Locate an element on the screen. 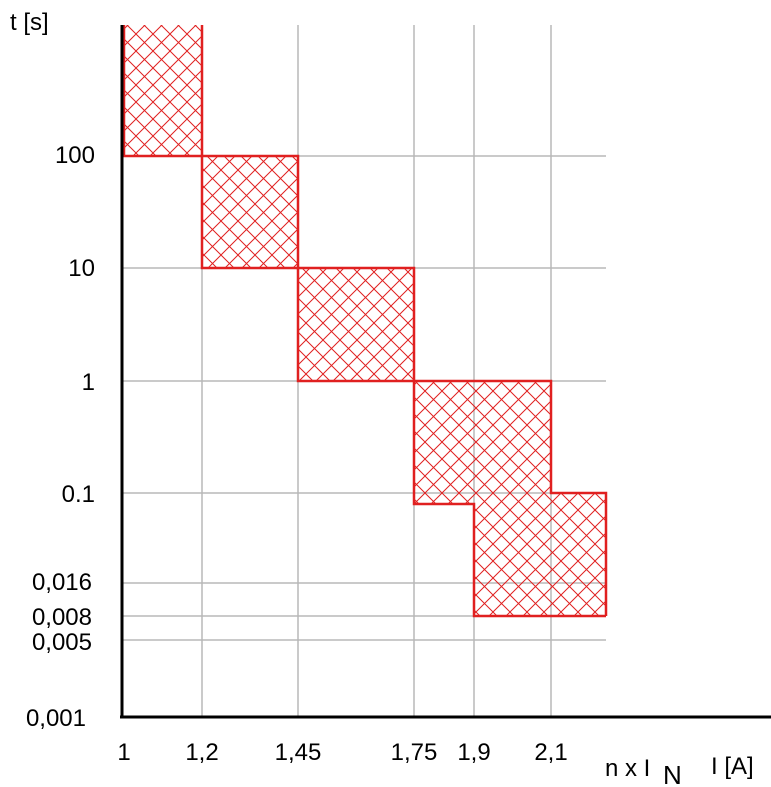  y-tick-labels: 100 10 1 0.1 0,016 0,008 0,005 0,001 is located at coordinates (60, 437).